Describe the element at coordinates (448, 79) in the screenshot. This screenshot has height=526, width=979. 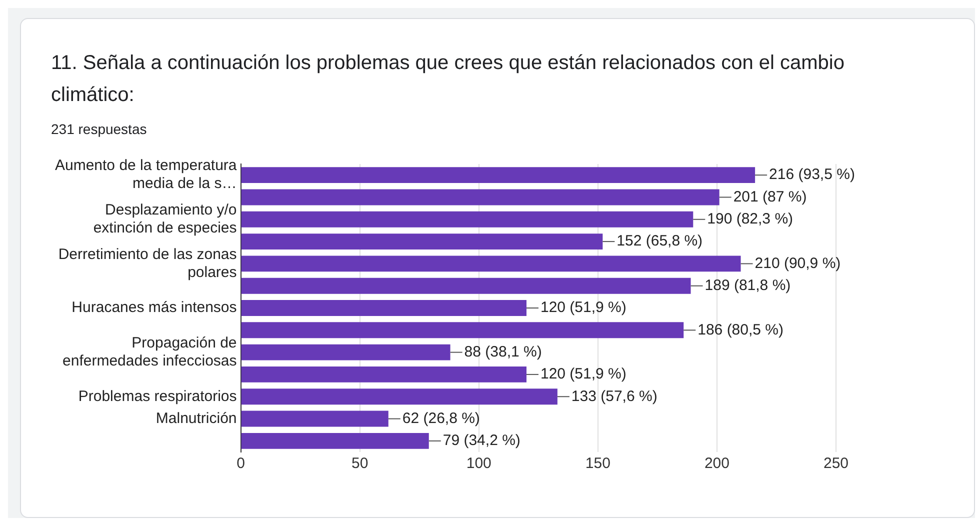
I see `chart-title: 11. Señala a continuación los problemas que crees que están relacionados con el cambio climático:` at that location.